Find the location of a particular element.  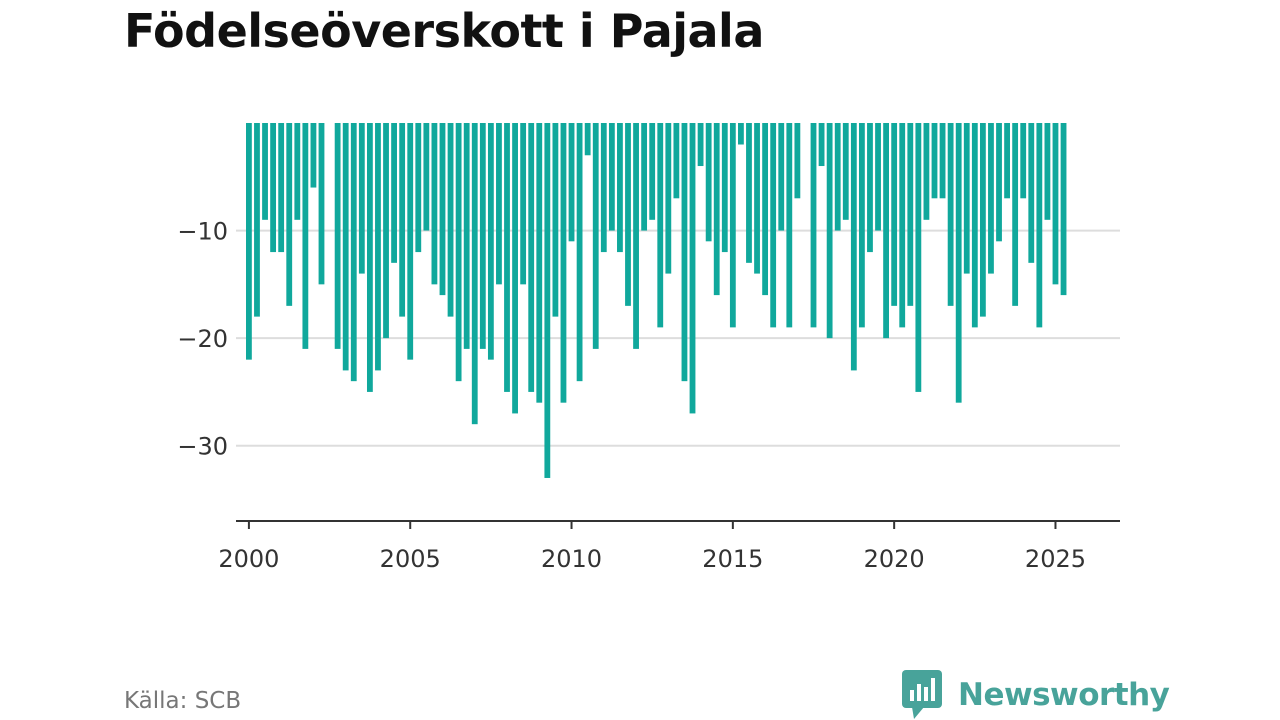

chart-title: Födelseöverskott i Pajala is located at coordinates (444, 31).